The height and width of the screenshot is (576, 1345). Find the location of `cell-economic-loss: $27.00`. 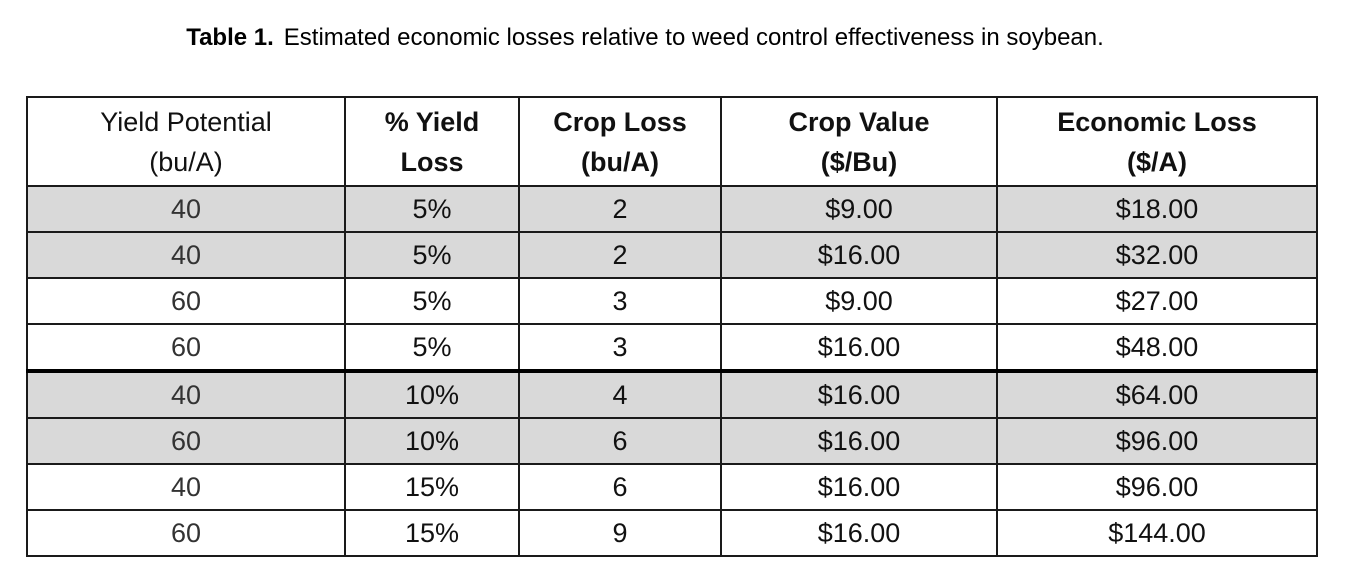

cell-economic-loss: $27.00 is located at coordinates (1157, 301).